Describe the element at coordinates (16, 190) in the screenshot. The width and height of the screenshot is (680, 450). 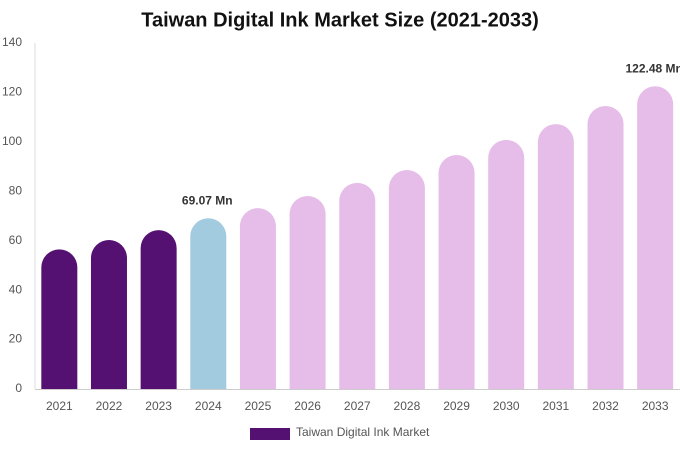
I see `y-tick-label: 80` at that location.